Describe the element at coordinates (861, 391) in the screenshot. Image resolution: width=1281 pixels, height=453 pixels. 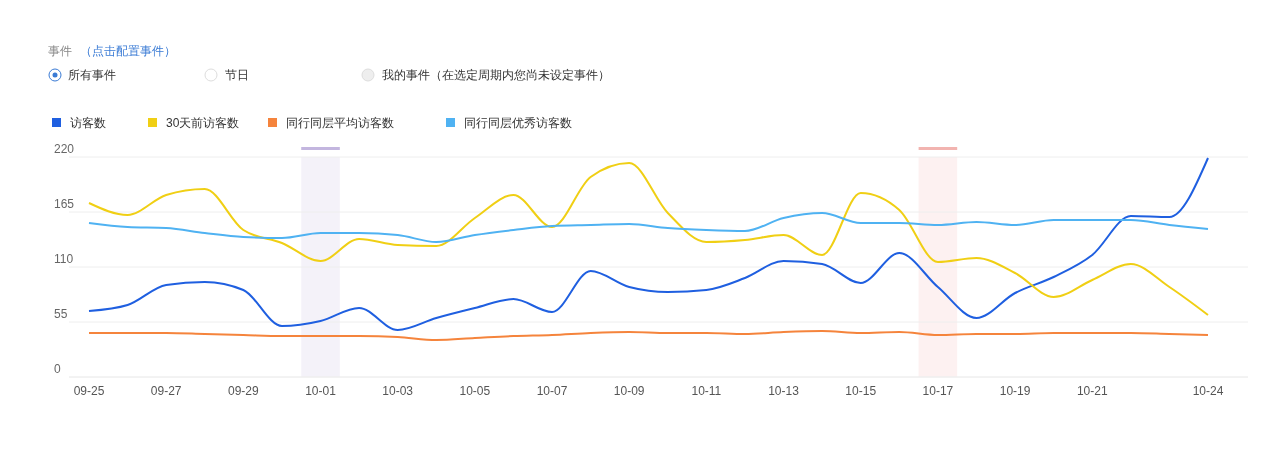
I see `x-tick-label: 10-15` at that location.